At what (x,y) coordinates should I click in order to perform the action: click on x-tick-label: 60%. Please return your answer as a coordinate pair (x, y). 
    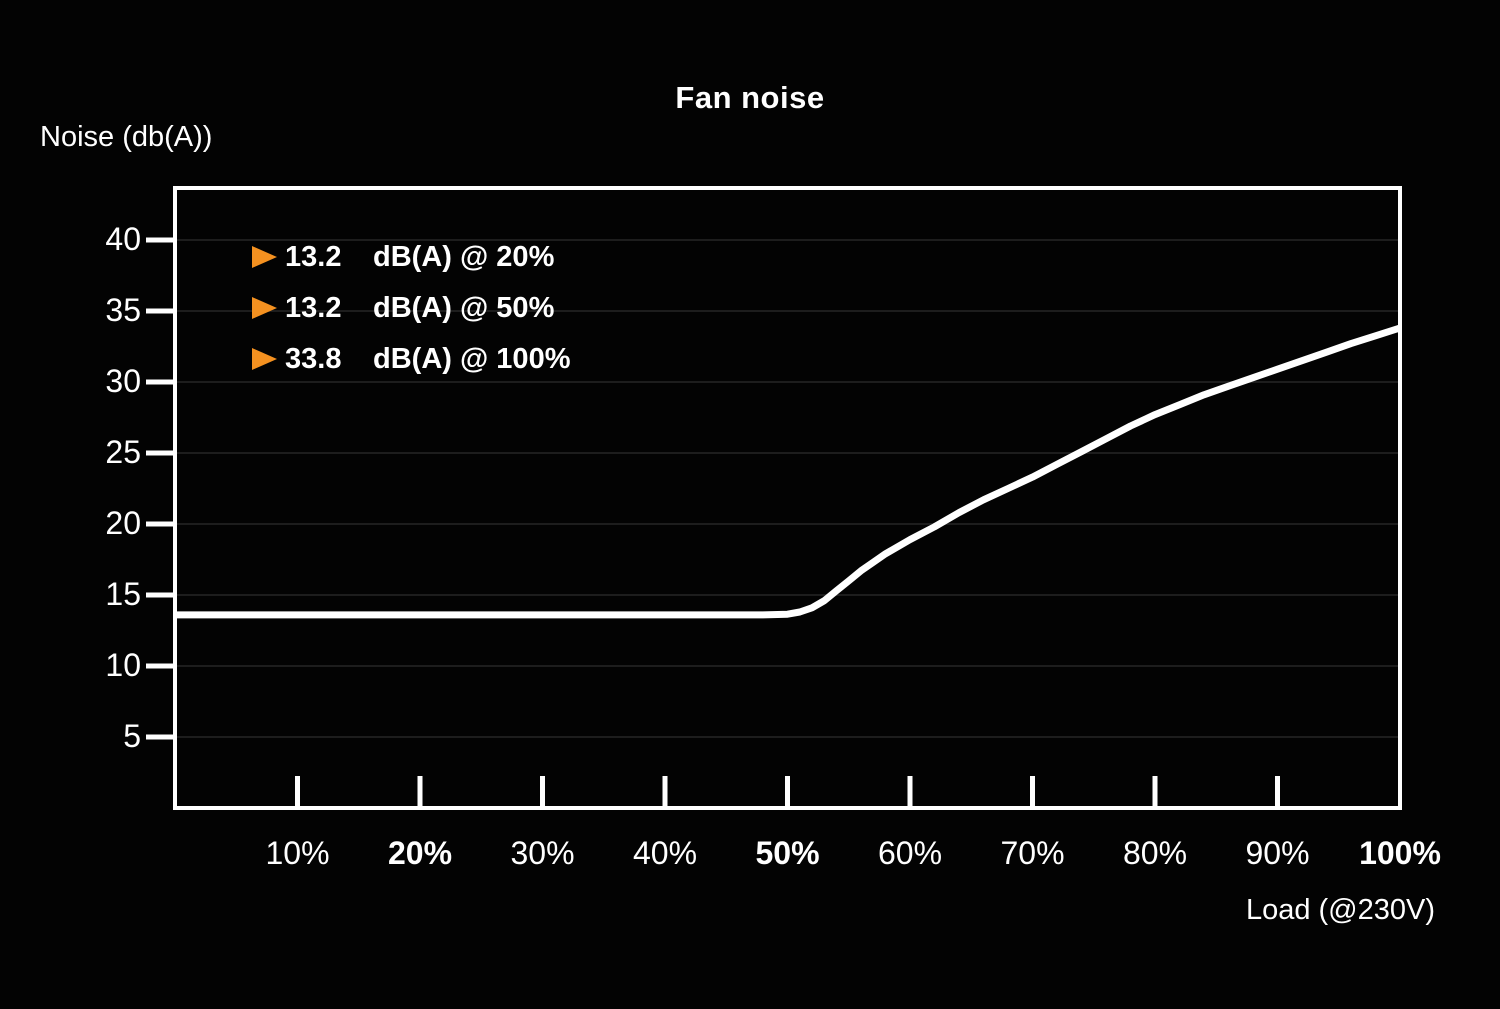
    Looking at the image, I should click on (910, 853).